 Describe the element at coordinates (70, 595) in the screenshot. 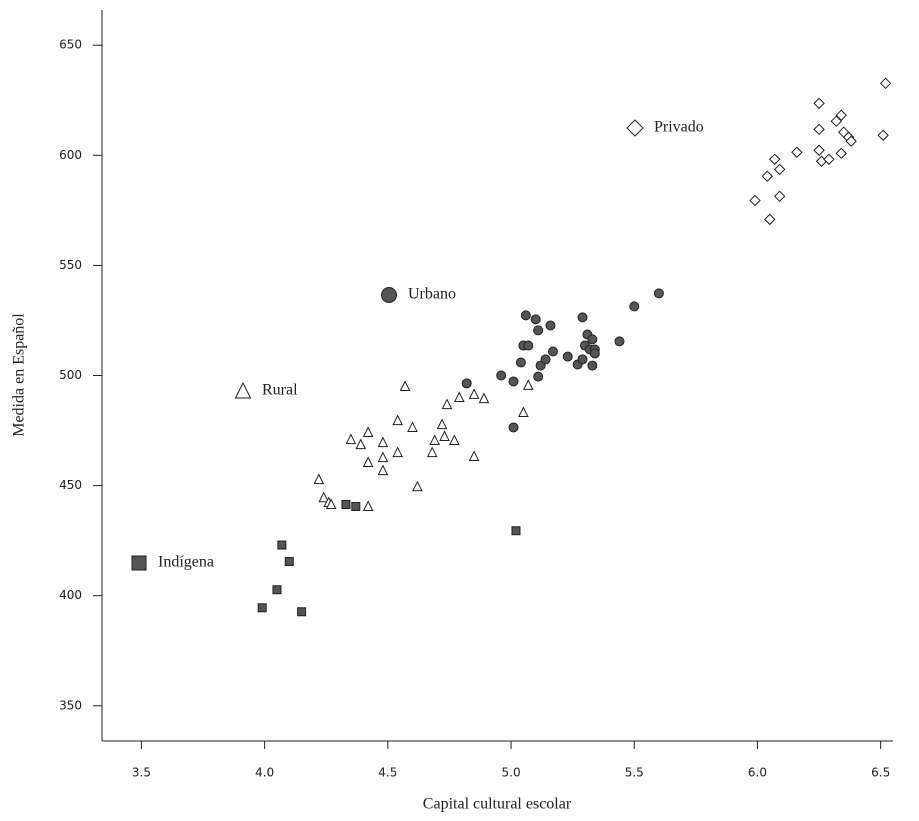

I see `y-tick-label: 400` at that location.